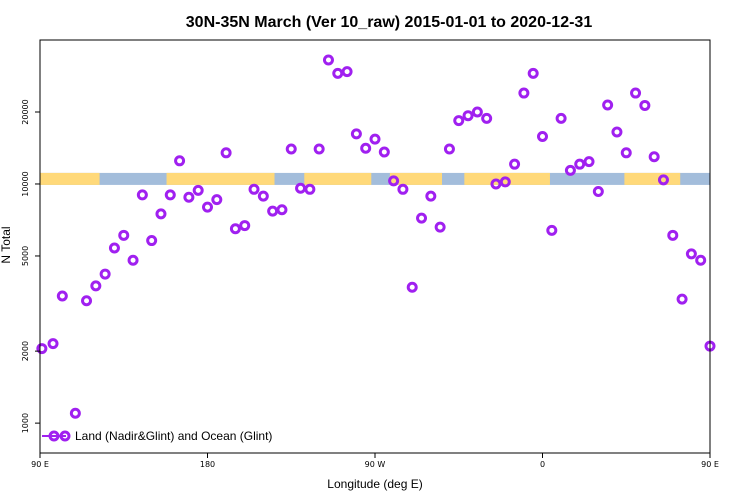  I want to click on y-tick-label: 20000, so click(25, 111).